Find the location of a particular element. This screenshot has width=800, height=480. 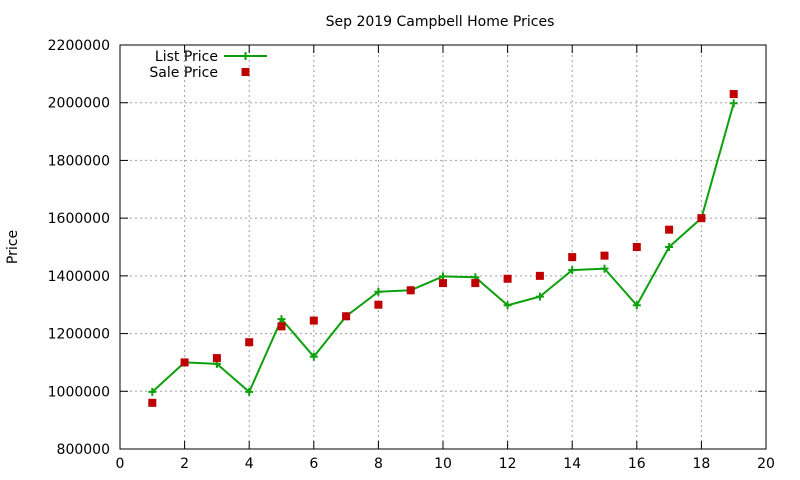

legend-plus-swatch is located at coordinates (245, 56).